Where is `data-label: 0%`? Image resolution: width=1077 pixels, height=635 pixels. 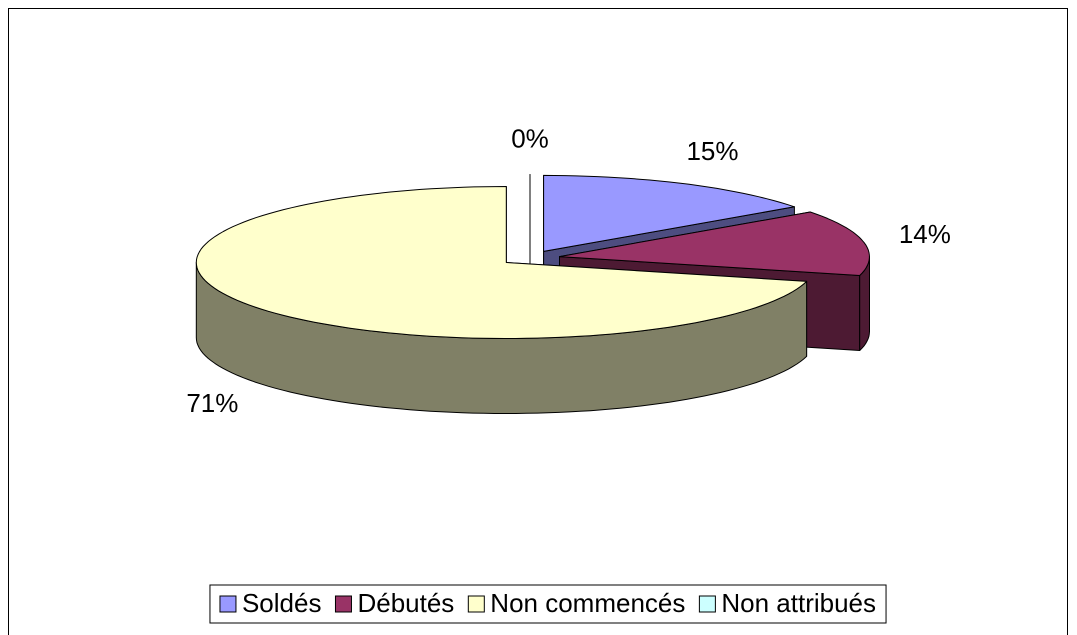
data-label: 0% is located at coordinates (530, 138).